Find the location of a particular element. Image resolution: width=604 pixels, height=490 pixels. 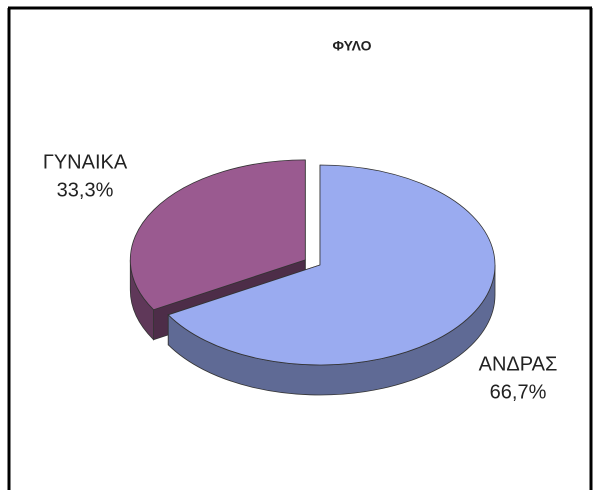

slice-value-label: 66,7% is located at coordinates (518, 392).